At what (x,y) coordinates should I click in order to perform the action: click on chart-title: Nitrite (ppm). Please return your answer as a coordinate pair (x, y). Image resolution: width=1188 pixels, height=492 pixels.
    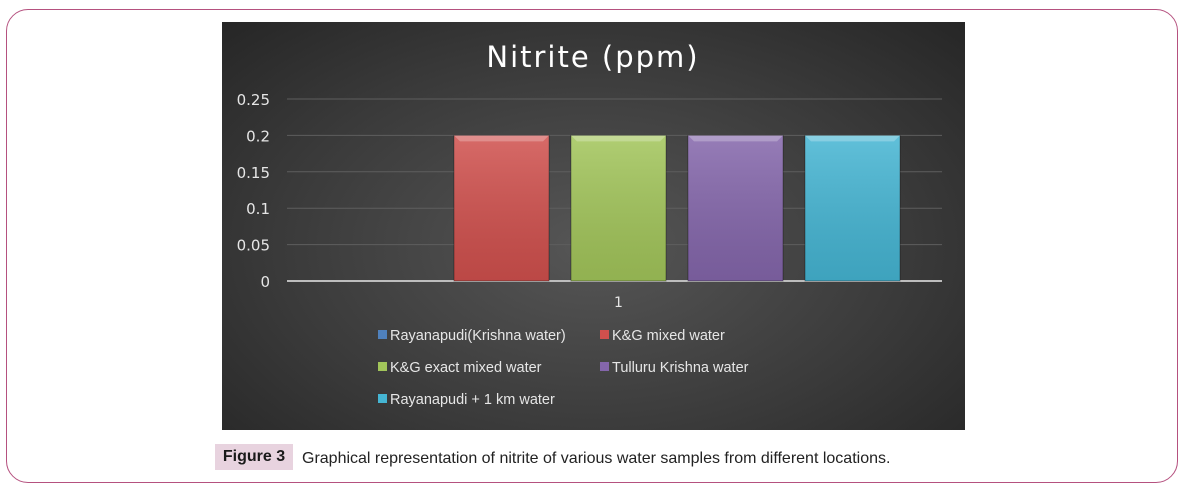
    Looking at the image, I should click on (592, 57).